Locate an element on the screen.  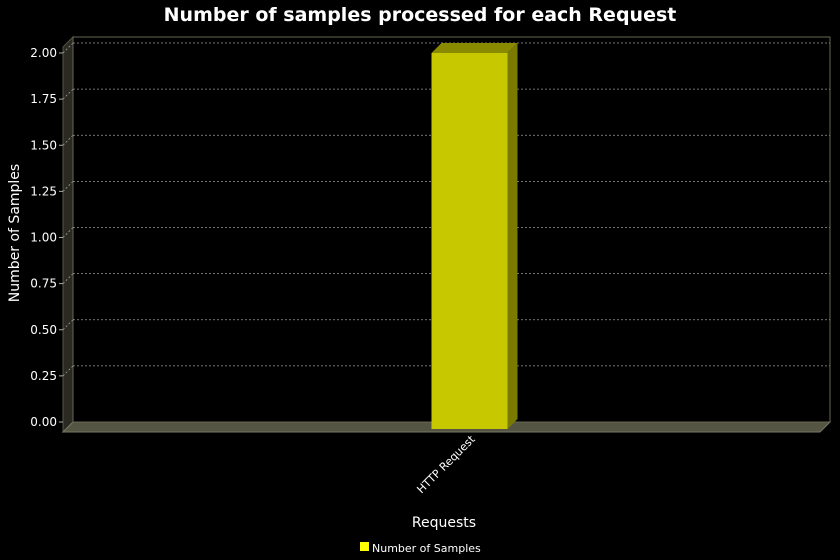
x-tick-label: HTTP Request is located at coordinates (446, 464).